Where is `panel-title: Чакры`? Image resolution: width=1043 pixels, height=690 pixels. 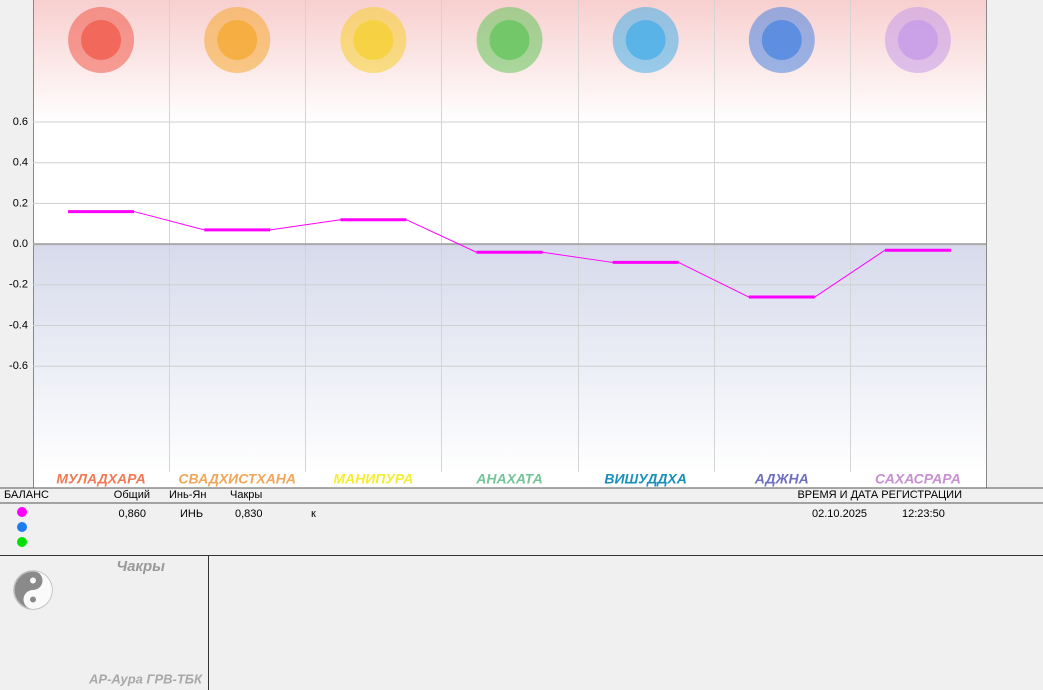 panel-title: Чакры is located at coordinates (140, 566).